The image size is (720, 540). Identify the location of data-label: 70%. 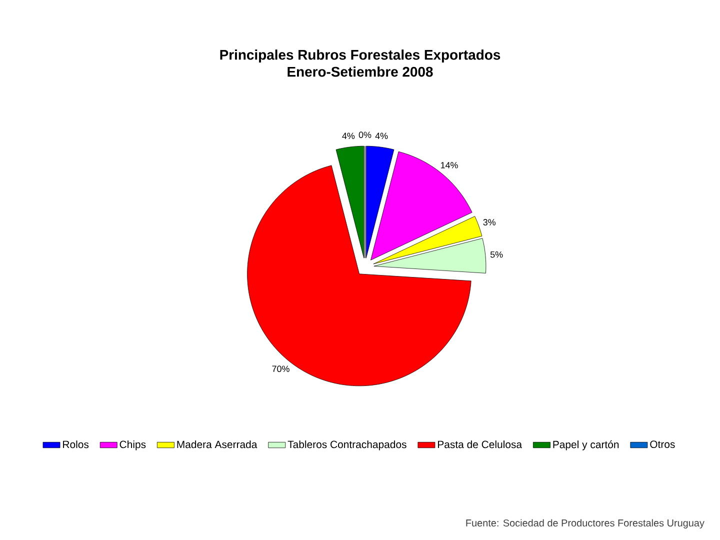
(281, 369).